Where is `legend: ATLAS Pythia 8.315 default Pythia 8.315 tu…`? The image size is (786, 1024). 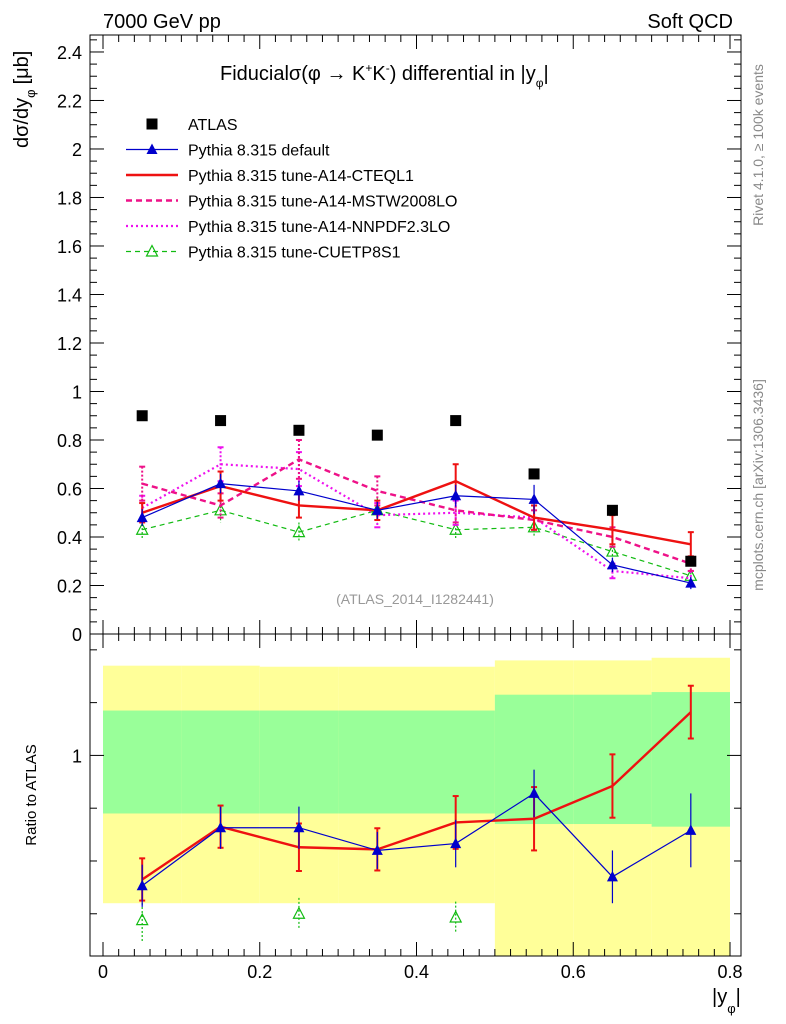 legend: ATLAS Pythia 8.315 default Pythia 8.315 tu… is located at coordinates (291, 189).